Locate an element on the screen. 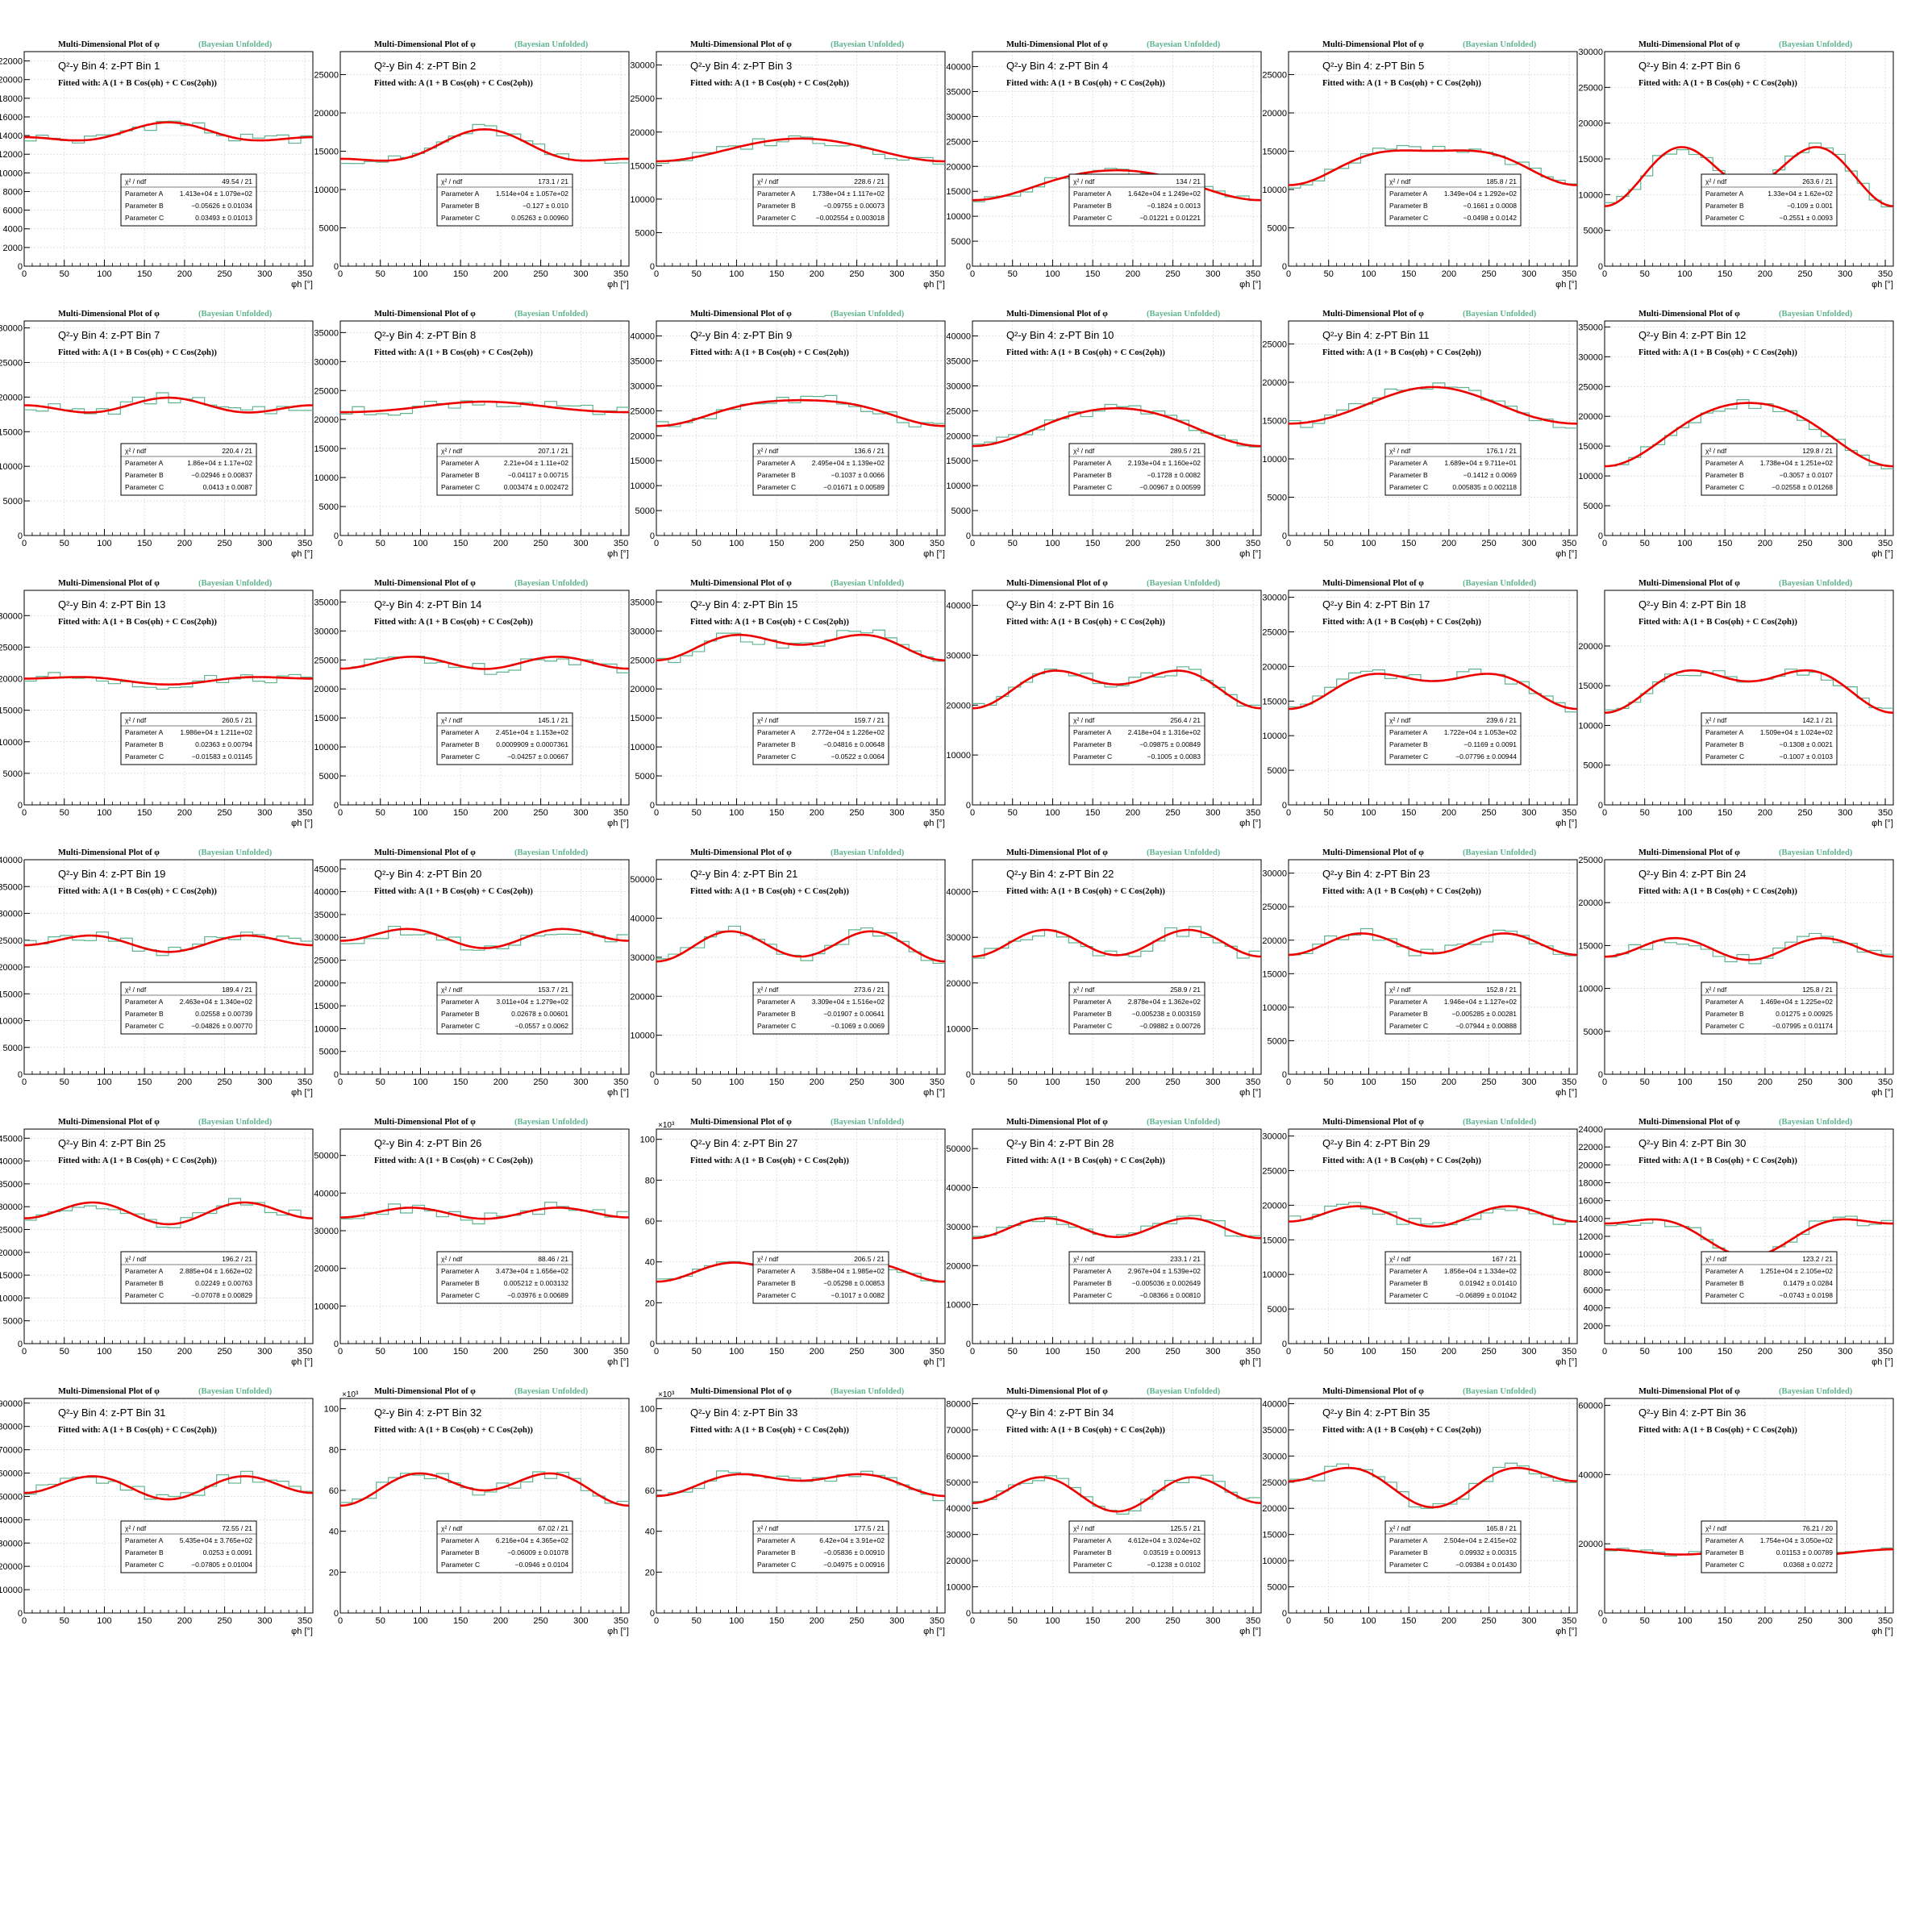 The width and height of the screenshot is (1932, 1913). stat-param-a-value: 6.42e+04 ± 3.91e+02 is located at coordinates (852, 1540).